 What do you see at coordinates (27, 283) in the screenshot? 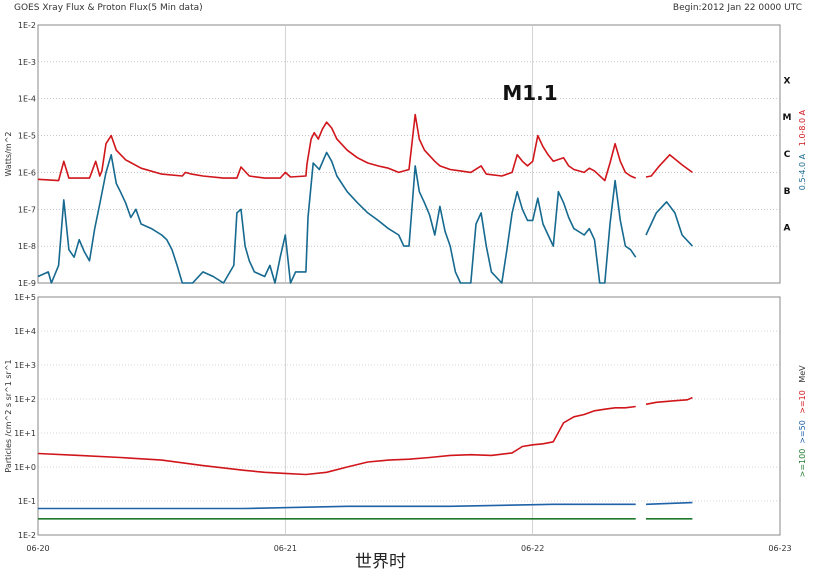
I see `xray-ytick-label: 1E-9` at bounding box center [27, 283].